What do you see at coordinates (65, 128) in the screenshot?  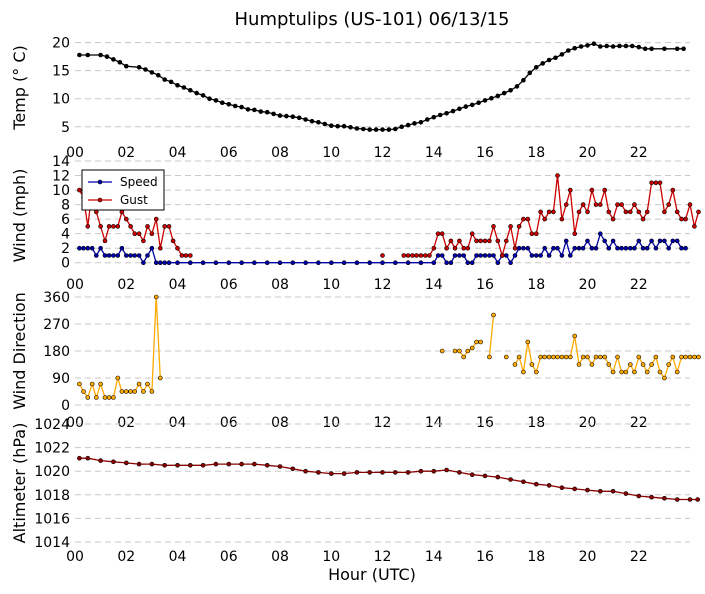 I see `y-tick-label: 5` at bounding box center [65, 128].